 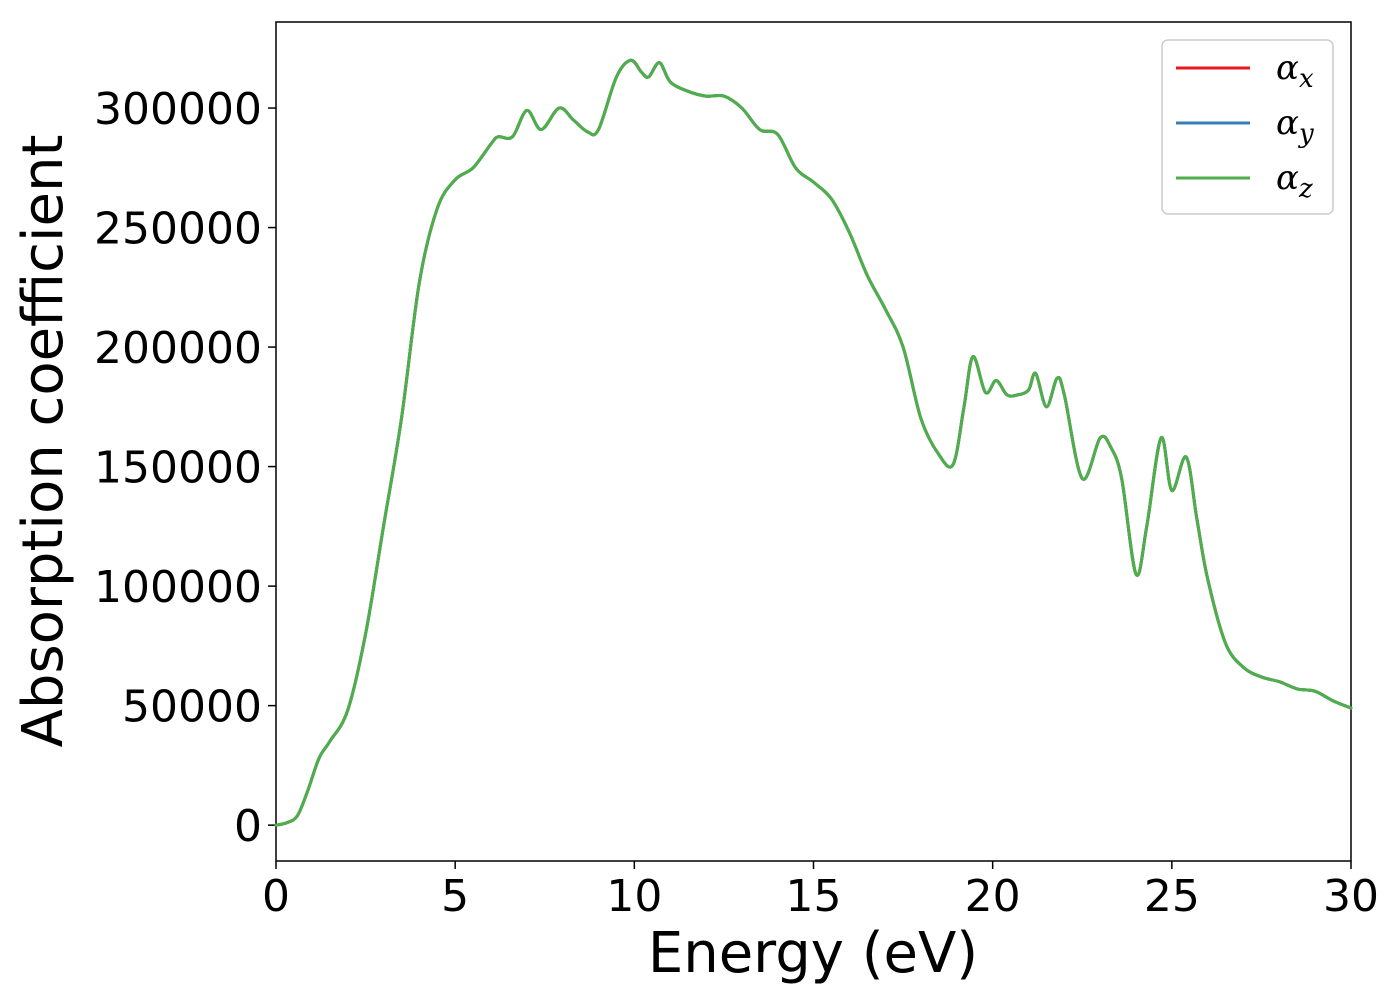 What do you see at coordinates (634, 896) in the screenshot?
I see `x-tick-label: 10` at bounding box center [634, 896].